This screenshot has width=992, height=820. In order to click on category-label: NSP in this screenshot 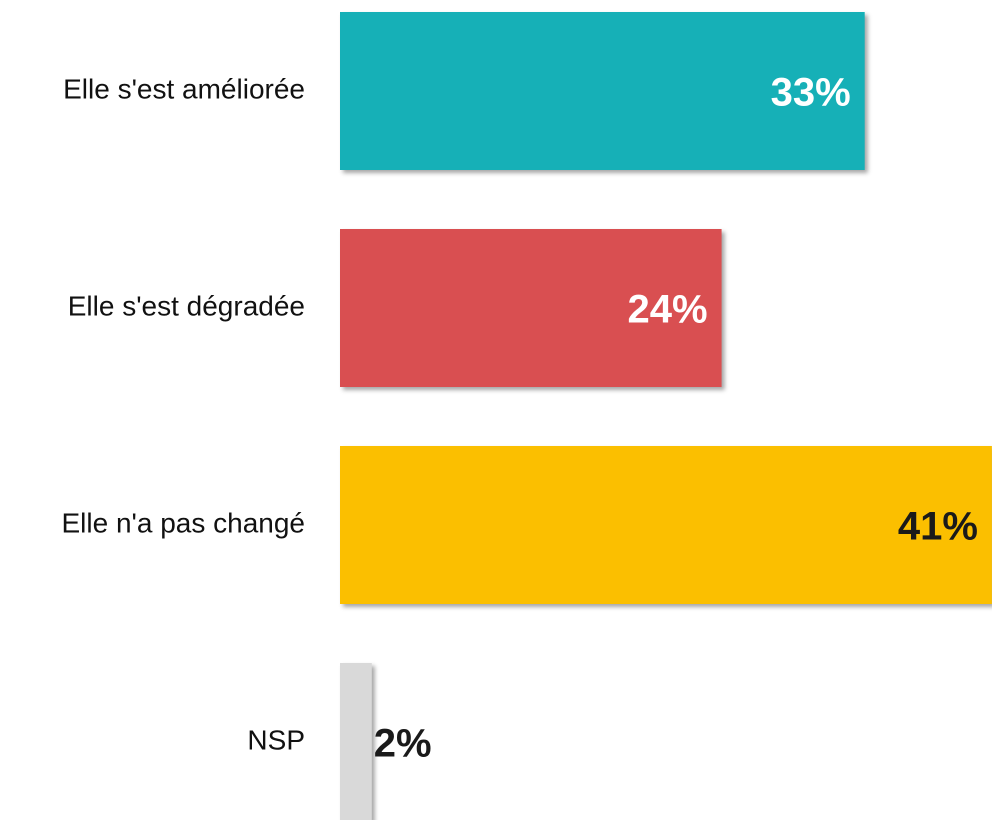, I will do `click(276, 739)`.